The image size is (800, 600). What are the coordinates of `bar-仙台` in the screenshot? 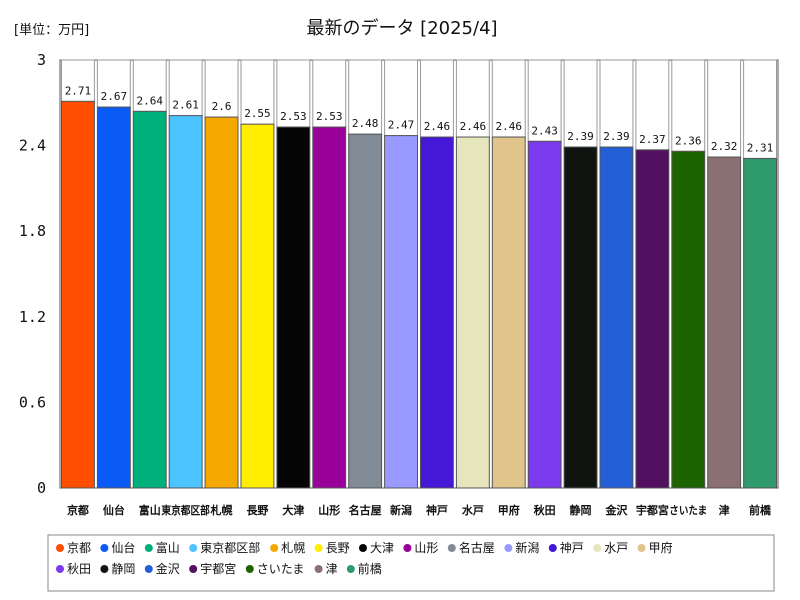 It's located at (113, 297).